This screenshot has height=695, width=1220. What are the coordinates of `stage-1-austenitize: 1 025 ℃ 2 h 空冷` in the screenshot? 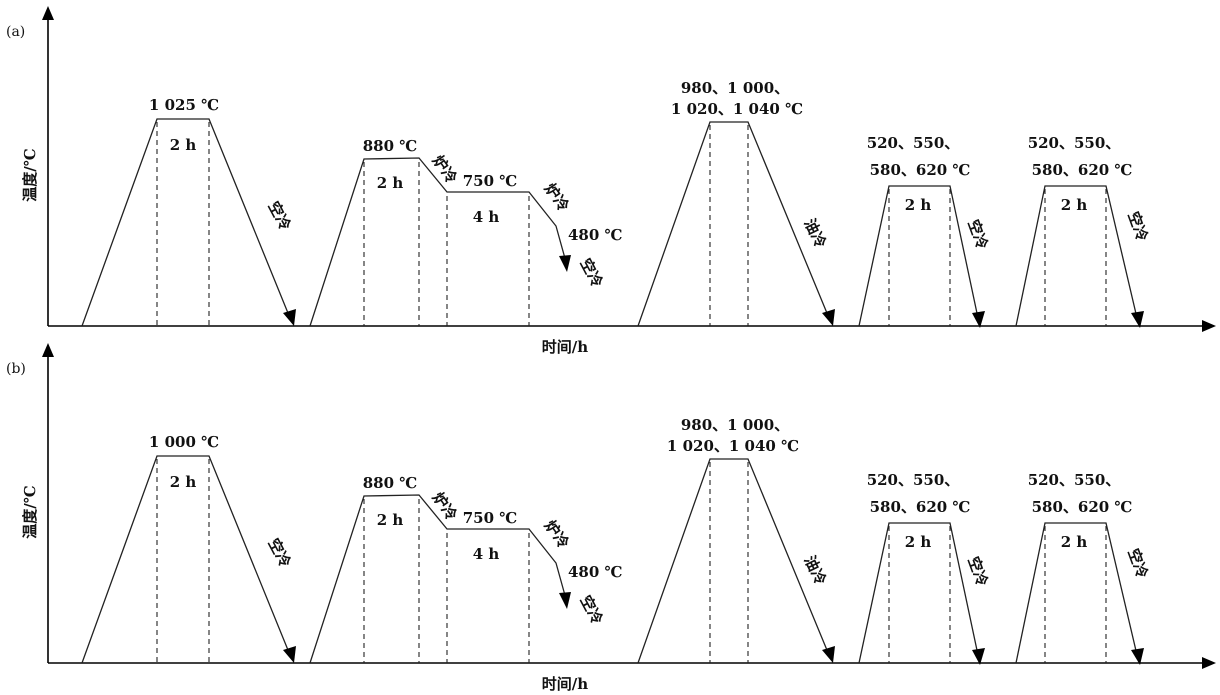 It's located at (188, 211).